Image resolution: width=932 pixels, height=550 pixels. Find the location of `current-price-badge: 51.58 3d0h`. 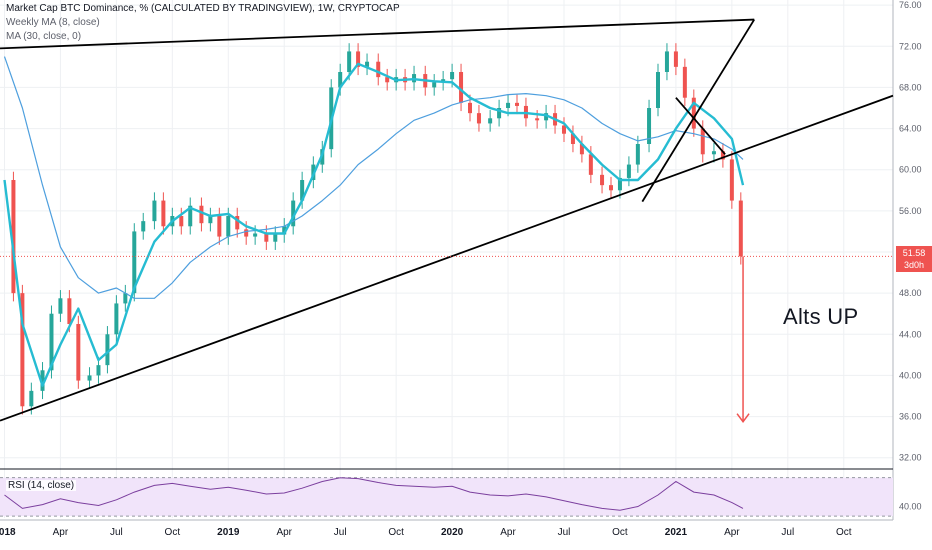

current-price-badge: 51.58 3d0h is located at coordinates (914, 259).